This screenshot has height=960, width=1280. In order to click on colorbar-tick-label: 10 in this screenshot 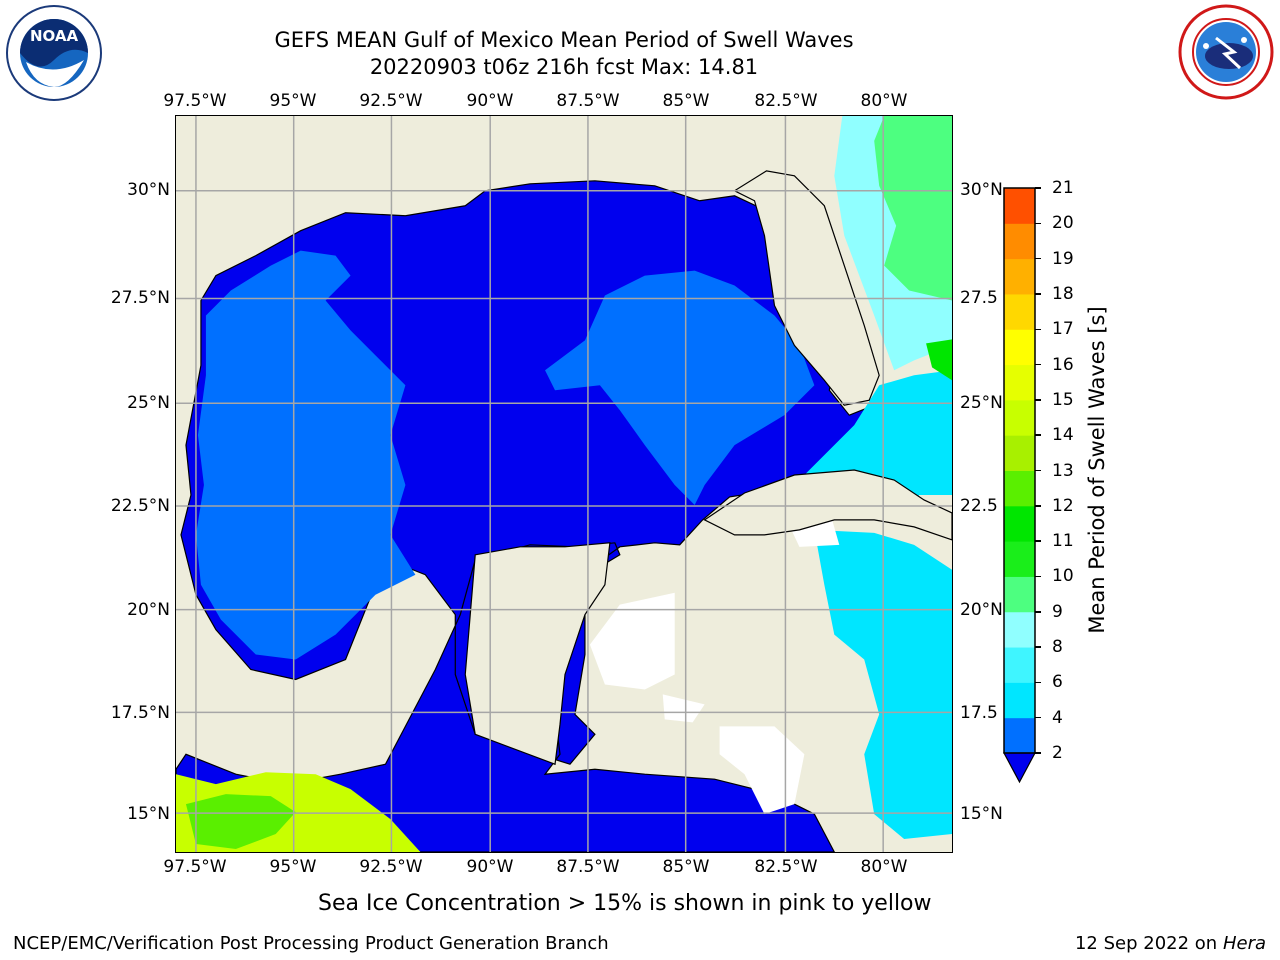, I will do `click(1063, 576)`.